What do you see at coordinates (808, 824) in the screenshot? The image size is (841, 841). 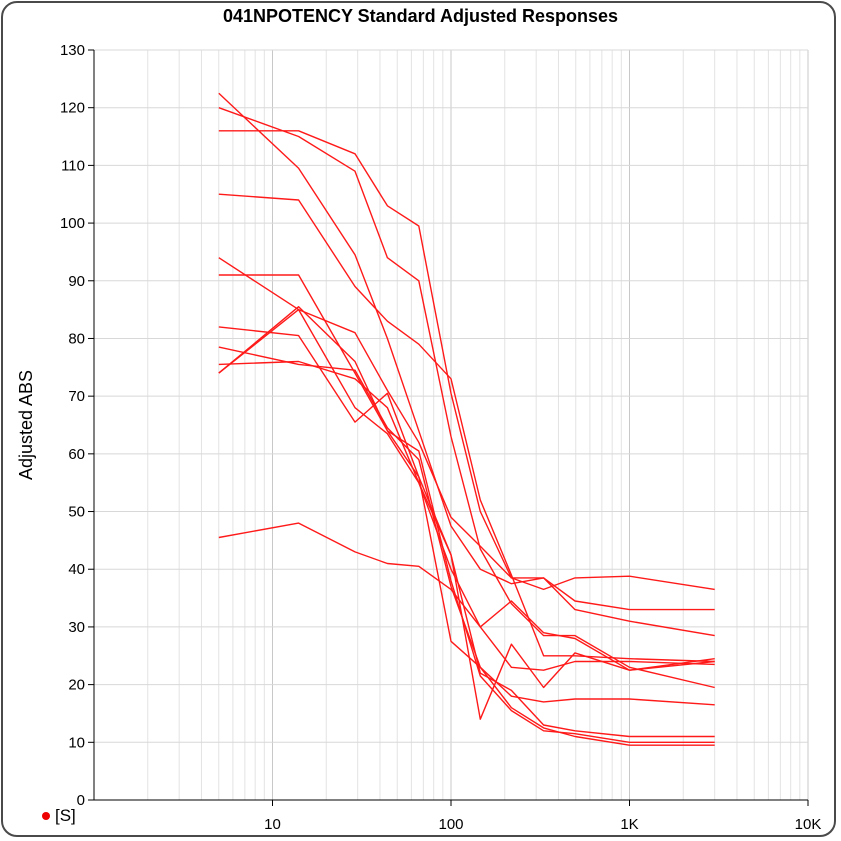 I see `x-tick-label: 10K` at bounding box center [808, 824].